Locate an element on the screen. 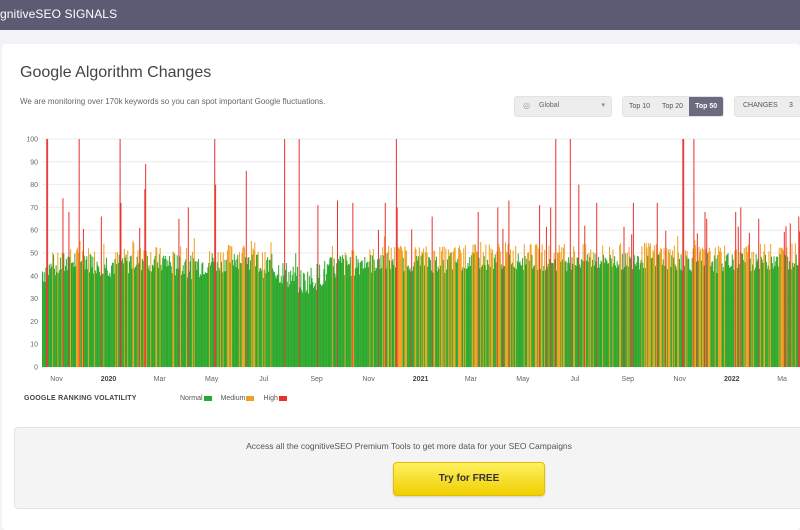  top-n-tabs: Top 10 Top 20 Top 50 is located at coordinates (673, 106).